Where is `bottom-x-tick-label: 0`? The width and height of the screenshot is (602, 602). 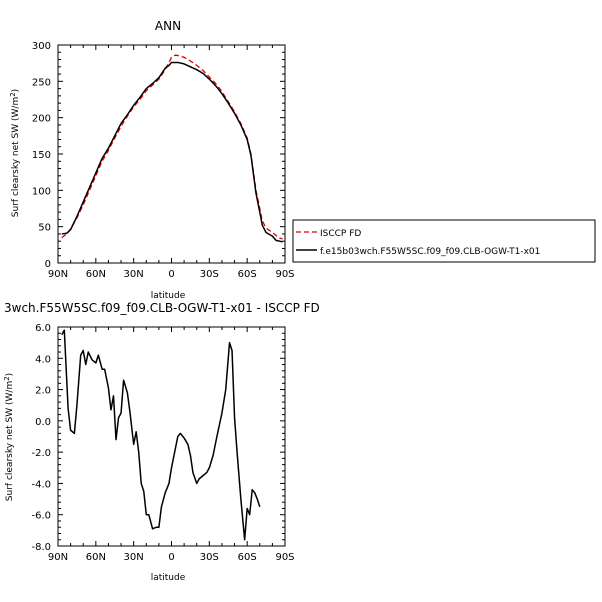
bottom-x-tick-label: 0 is located at coordinates (171, 557).